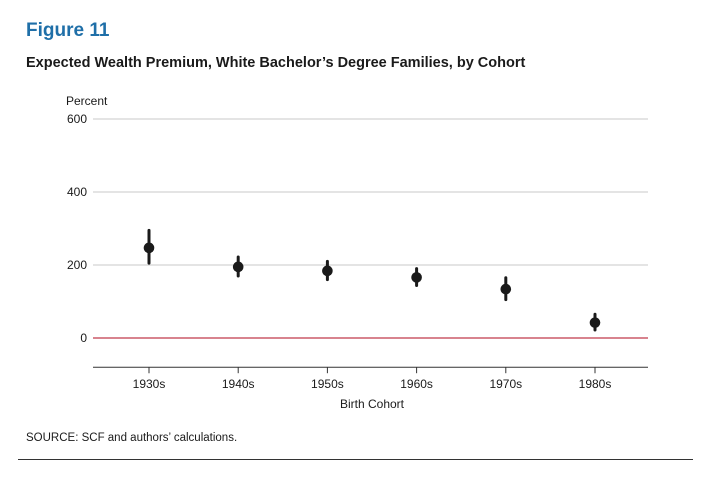  Describe the element at coordinates (372, 280) in the screenshot. I see `data-points` at that location.